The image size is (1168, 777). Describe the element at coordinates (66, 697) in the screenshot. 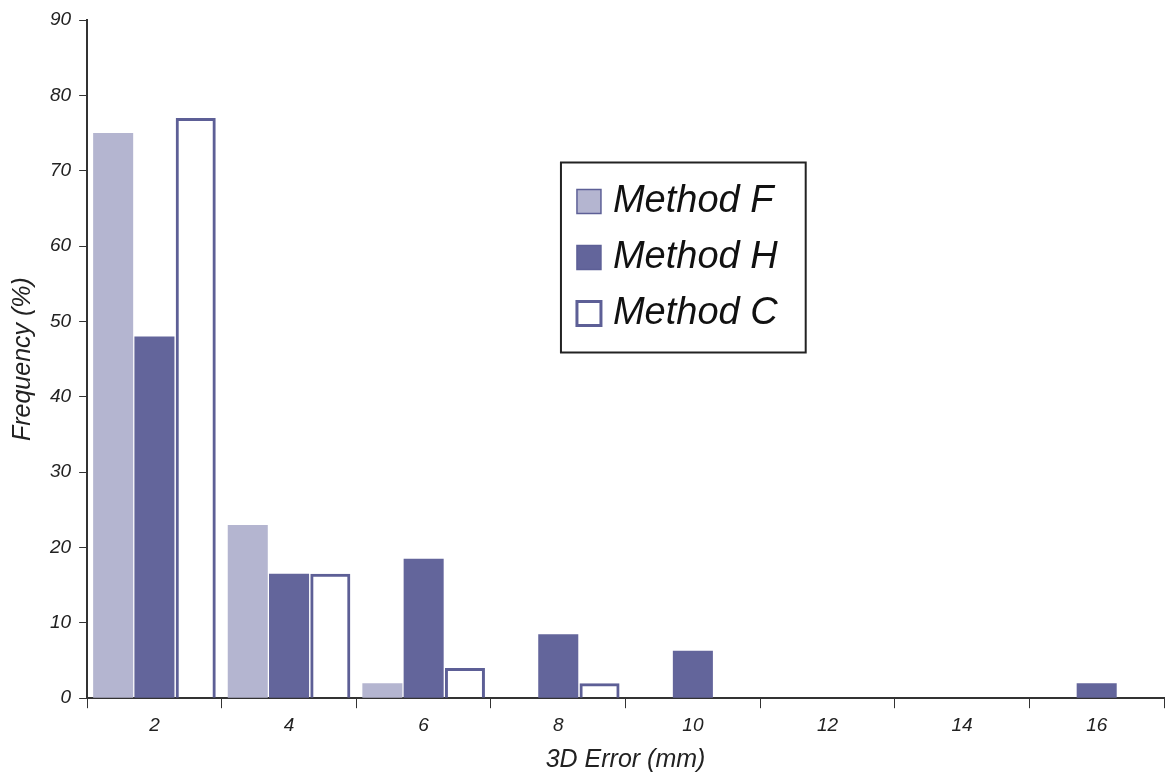

I see `y-tick-label: 0` at that location.